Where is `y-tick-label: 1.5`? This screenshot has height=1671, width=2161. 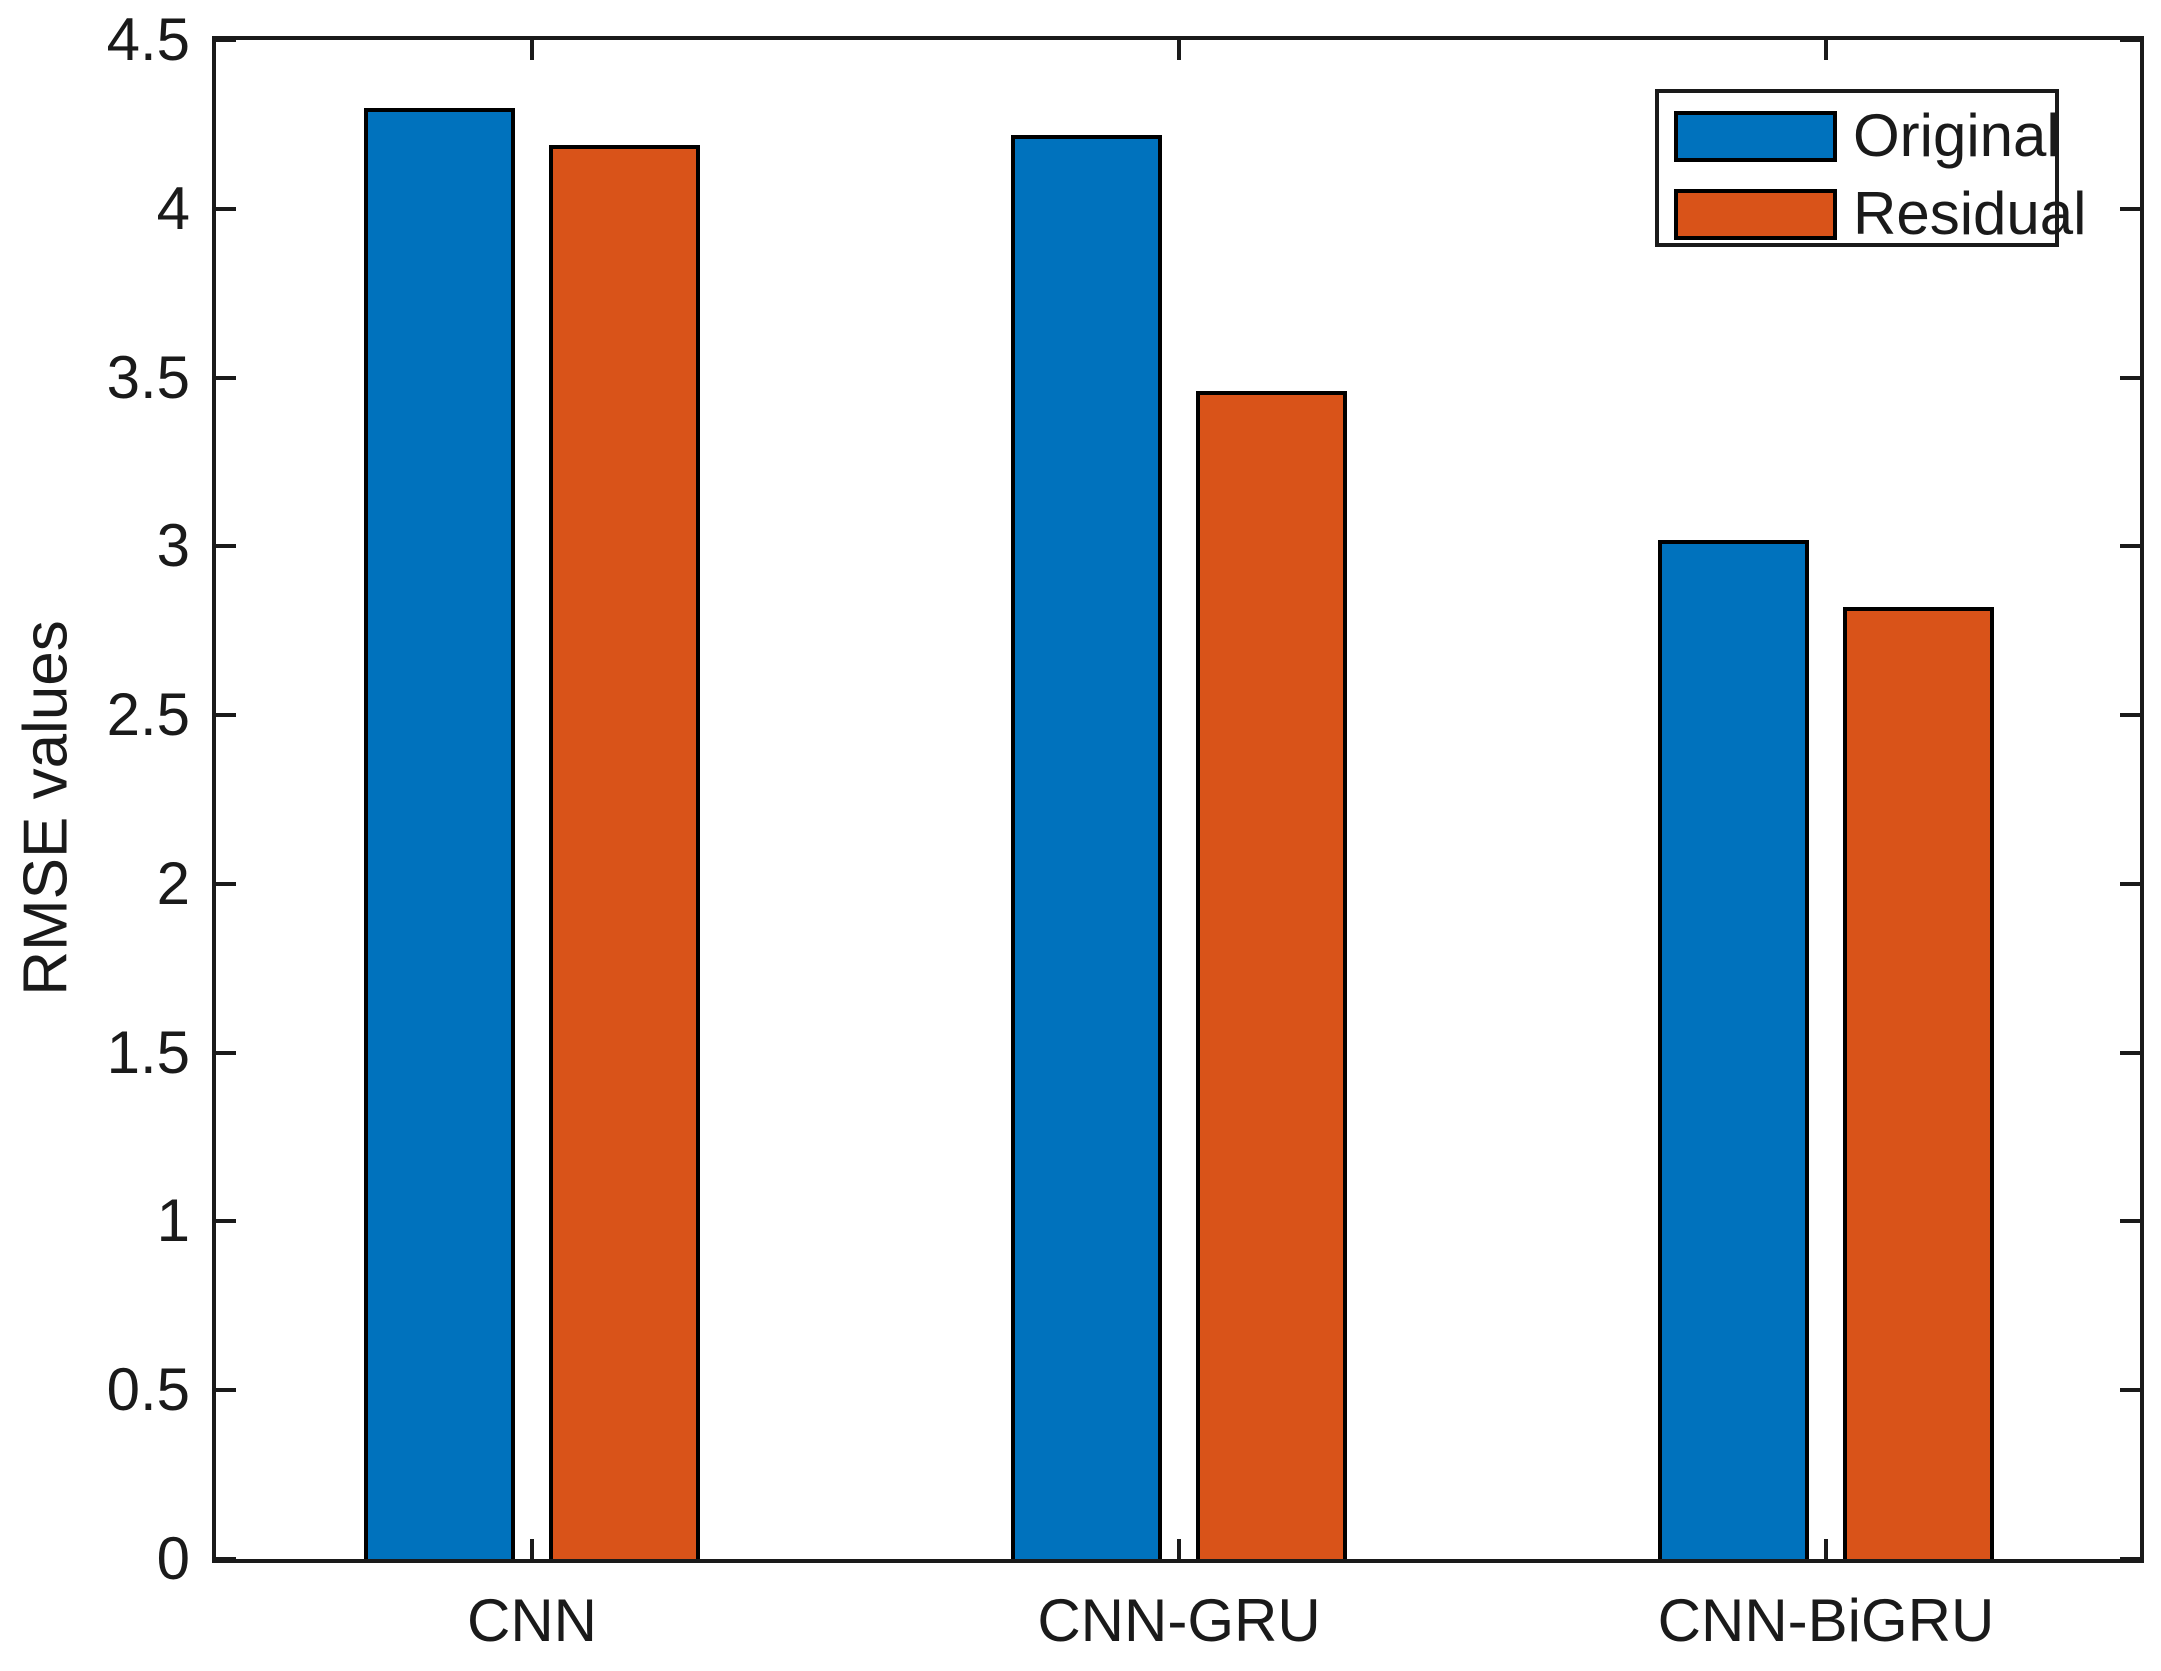 y-tick-label: 1.5 is located at coordinates (148, 1052).